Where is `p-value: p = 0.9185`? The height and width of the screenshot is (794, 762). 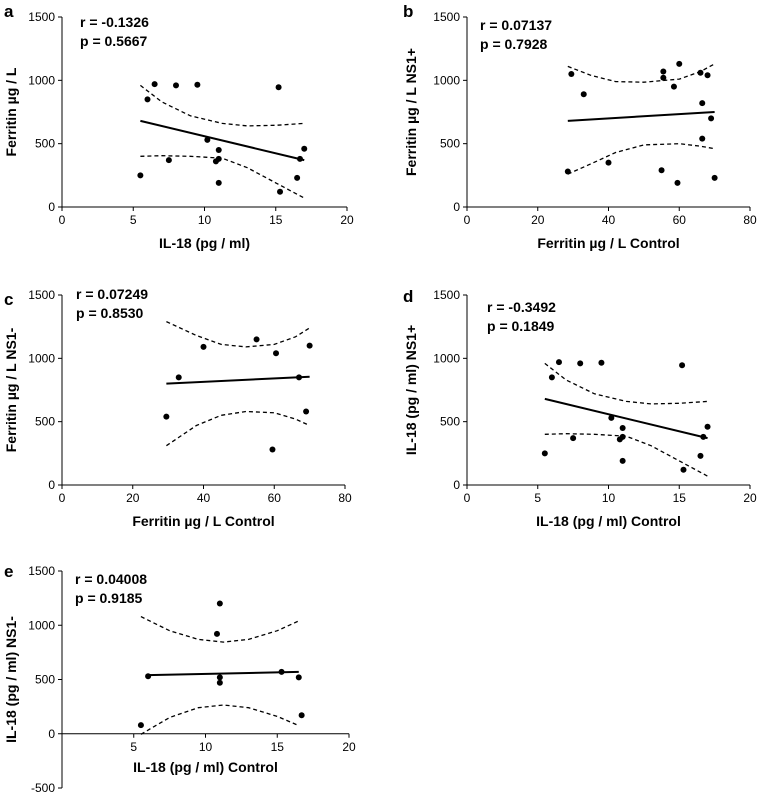 p-value: p = 0.9185 is located at coordinates (109, 598).